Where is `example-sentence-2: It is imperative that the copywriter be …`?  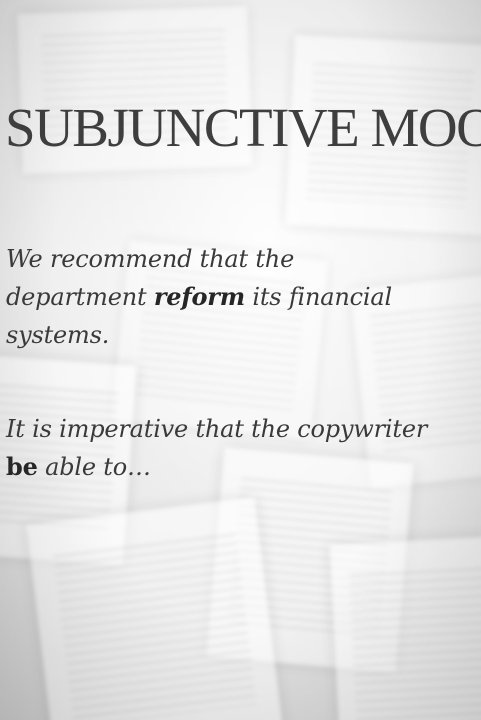
example-sentence-2: It is imperative that the copywriter be … is located at coordinates (216, 448).